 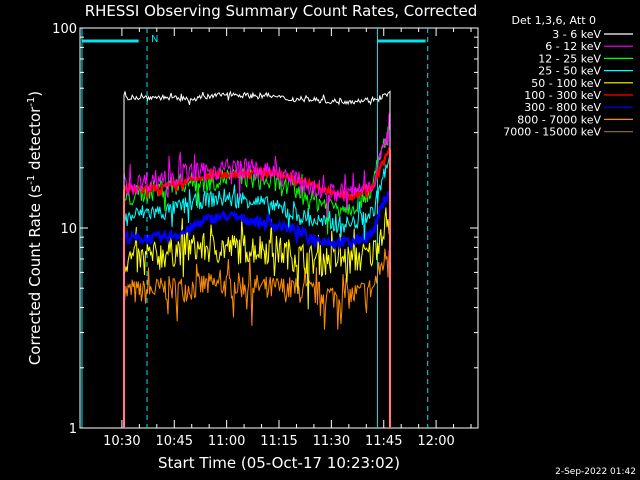 What do you see at coordinates (68, 229) in the screenshot?
I see `y-tick-label: 10` at bounding box center [68, 229].